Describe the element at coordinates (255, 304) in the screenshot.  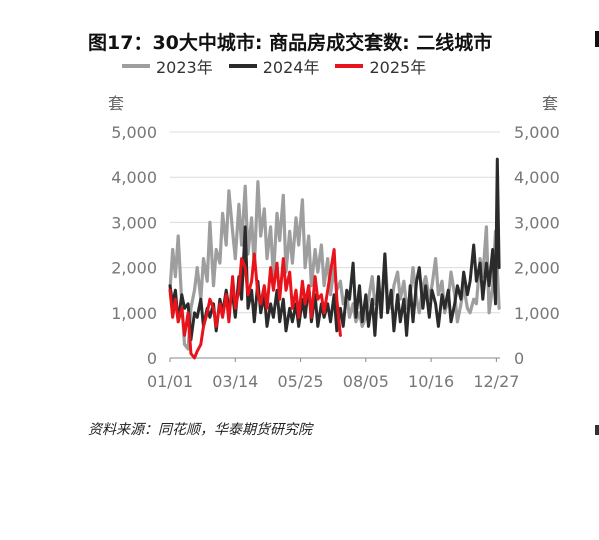
I see `series-line-2025年` at that location.